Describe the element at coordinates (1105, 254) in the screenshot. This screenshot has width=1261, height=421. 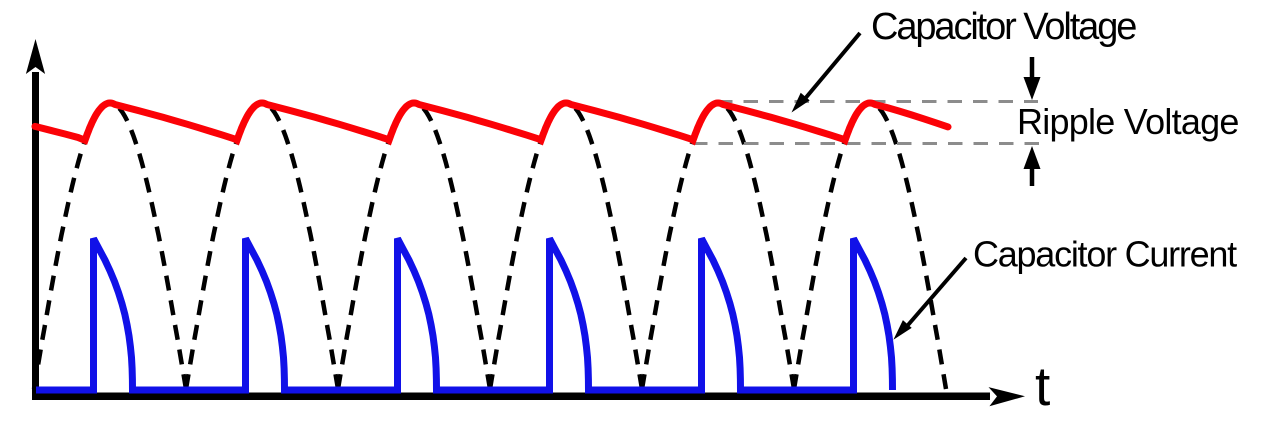
I see `svg-text: Capacitor Current` at that location.